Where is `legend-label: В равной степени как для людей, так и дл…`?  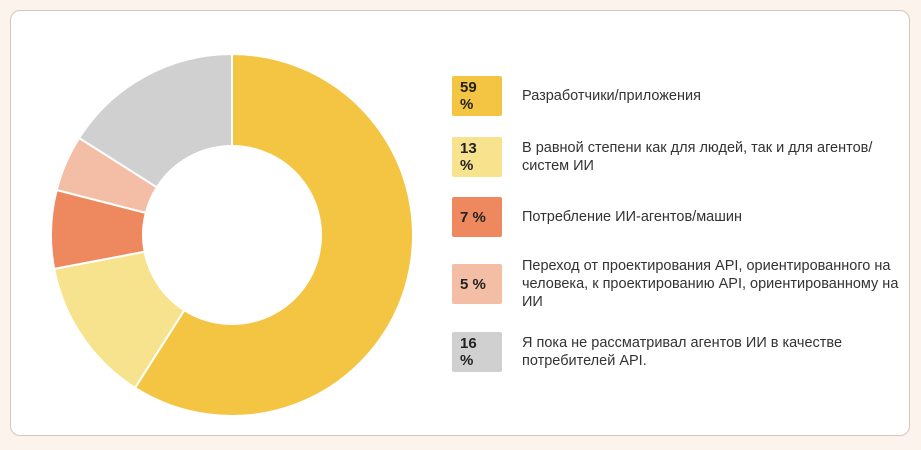 legend-label: В равной степени как для людей, так и дл… is located at coordinates (697, 157).